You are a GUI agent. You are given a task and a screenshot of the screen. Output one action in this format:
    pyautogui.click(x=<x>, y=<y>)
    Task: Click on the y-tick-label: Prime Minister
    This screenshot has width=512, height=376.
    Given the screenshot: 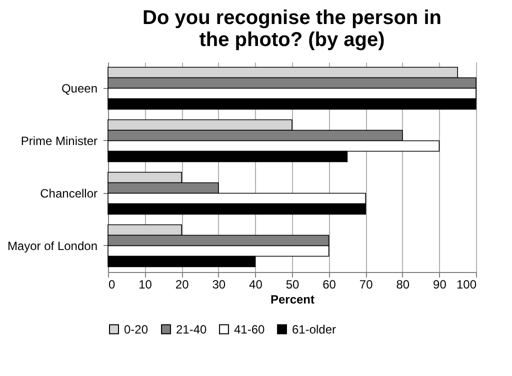 What is the action you would take?
    pyautogui.click(x=59, y=141)
    